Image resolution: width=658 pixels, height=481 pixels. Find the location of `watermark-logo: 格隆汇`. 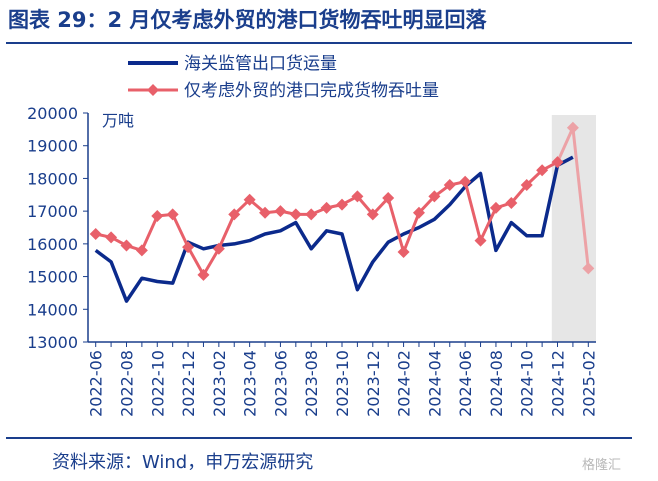

watermark-logo: 格隆汇 is located at coordinates (602, 465).